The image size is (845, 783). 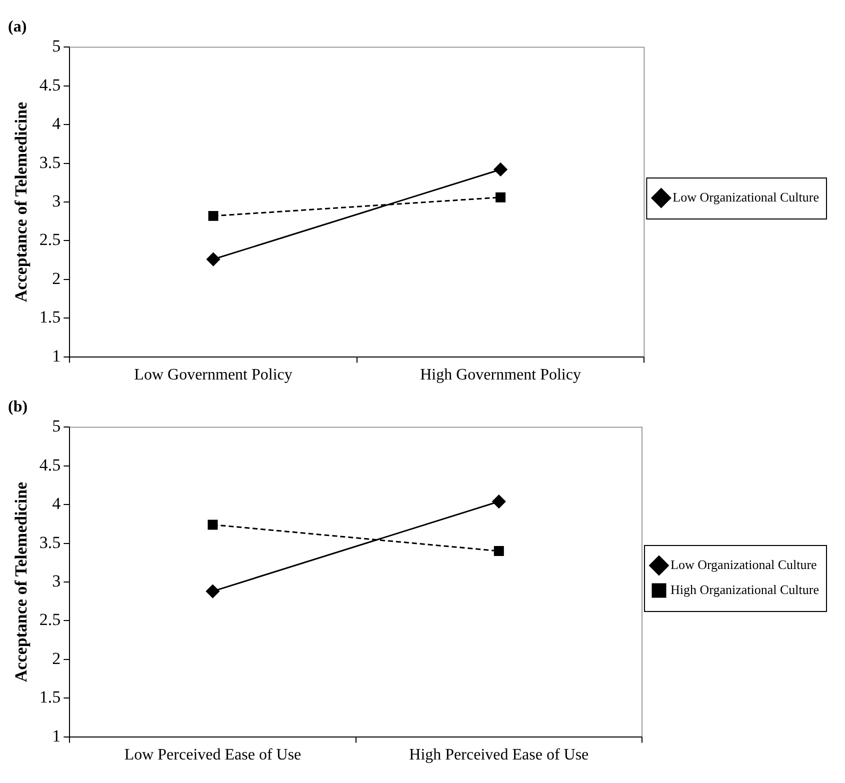 What do you see at coordinates (213, 755) in the screenshot?
I see `x-tick-label: Low Perceived Ease of Use` at bounding box center [213, 755].